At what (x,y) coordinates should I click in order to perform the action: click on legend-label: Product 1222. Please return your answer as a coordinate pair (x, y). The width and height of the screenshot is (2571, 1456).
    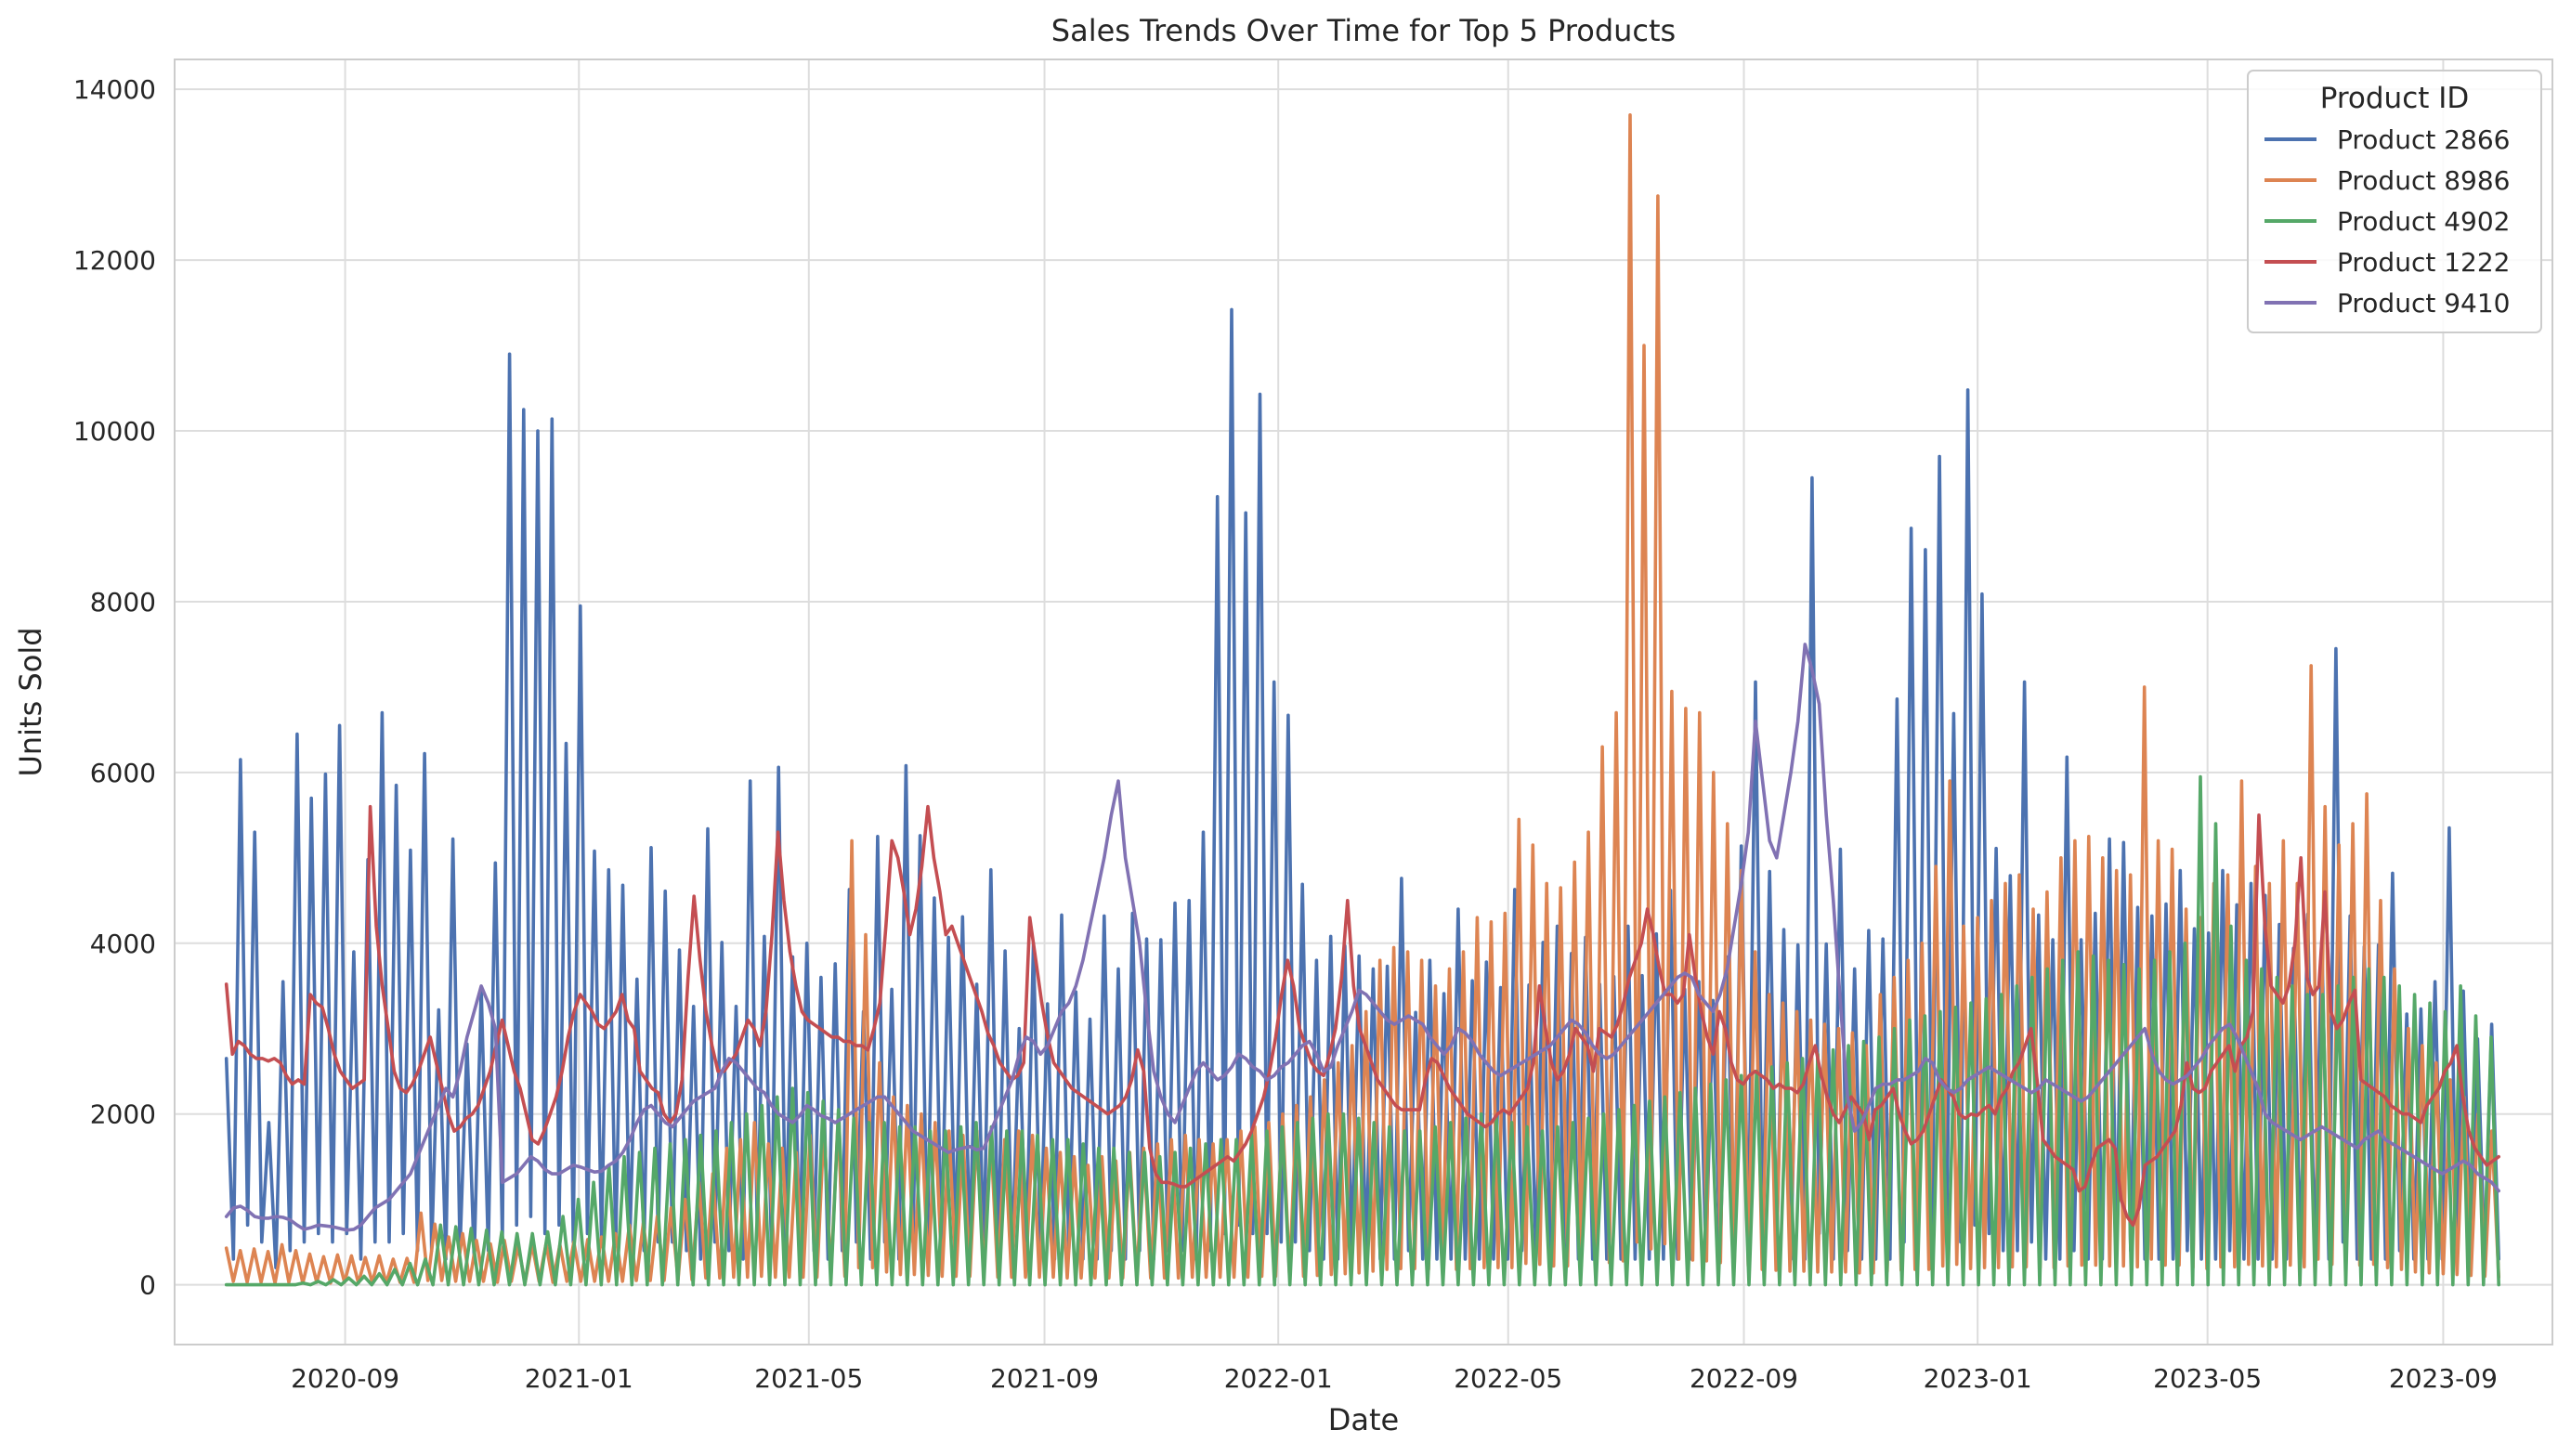
    Looking at the image, I should click on (2424, 262).